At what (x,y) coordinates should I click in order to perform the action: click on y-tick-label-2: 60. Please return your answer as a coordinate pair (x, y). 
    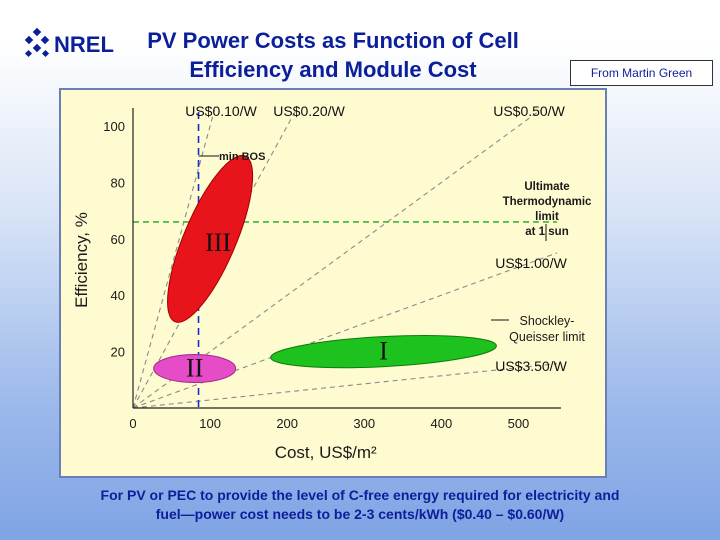
    Looking at the image, I should click on (118, 239).